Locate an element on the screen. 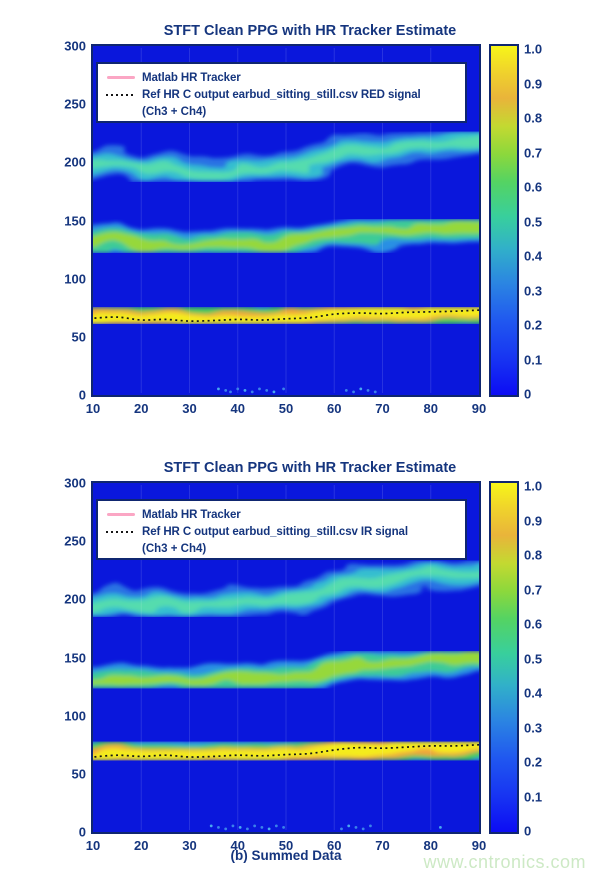  x-tick-label: 70 is located at coordinates (382, 408).